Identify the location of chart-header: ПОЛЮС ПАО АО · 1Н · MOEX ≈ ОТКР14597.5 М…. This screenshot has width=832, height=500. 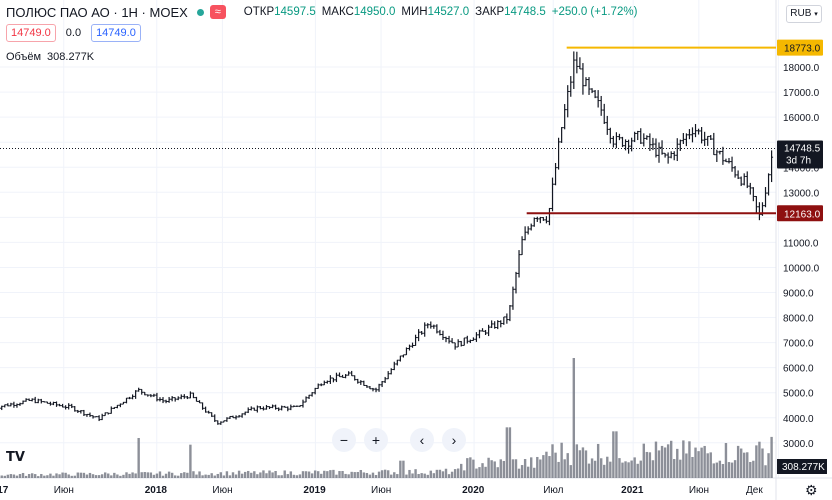
(324, 12).